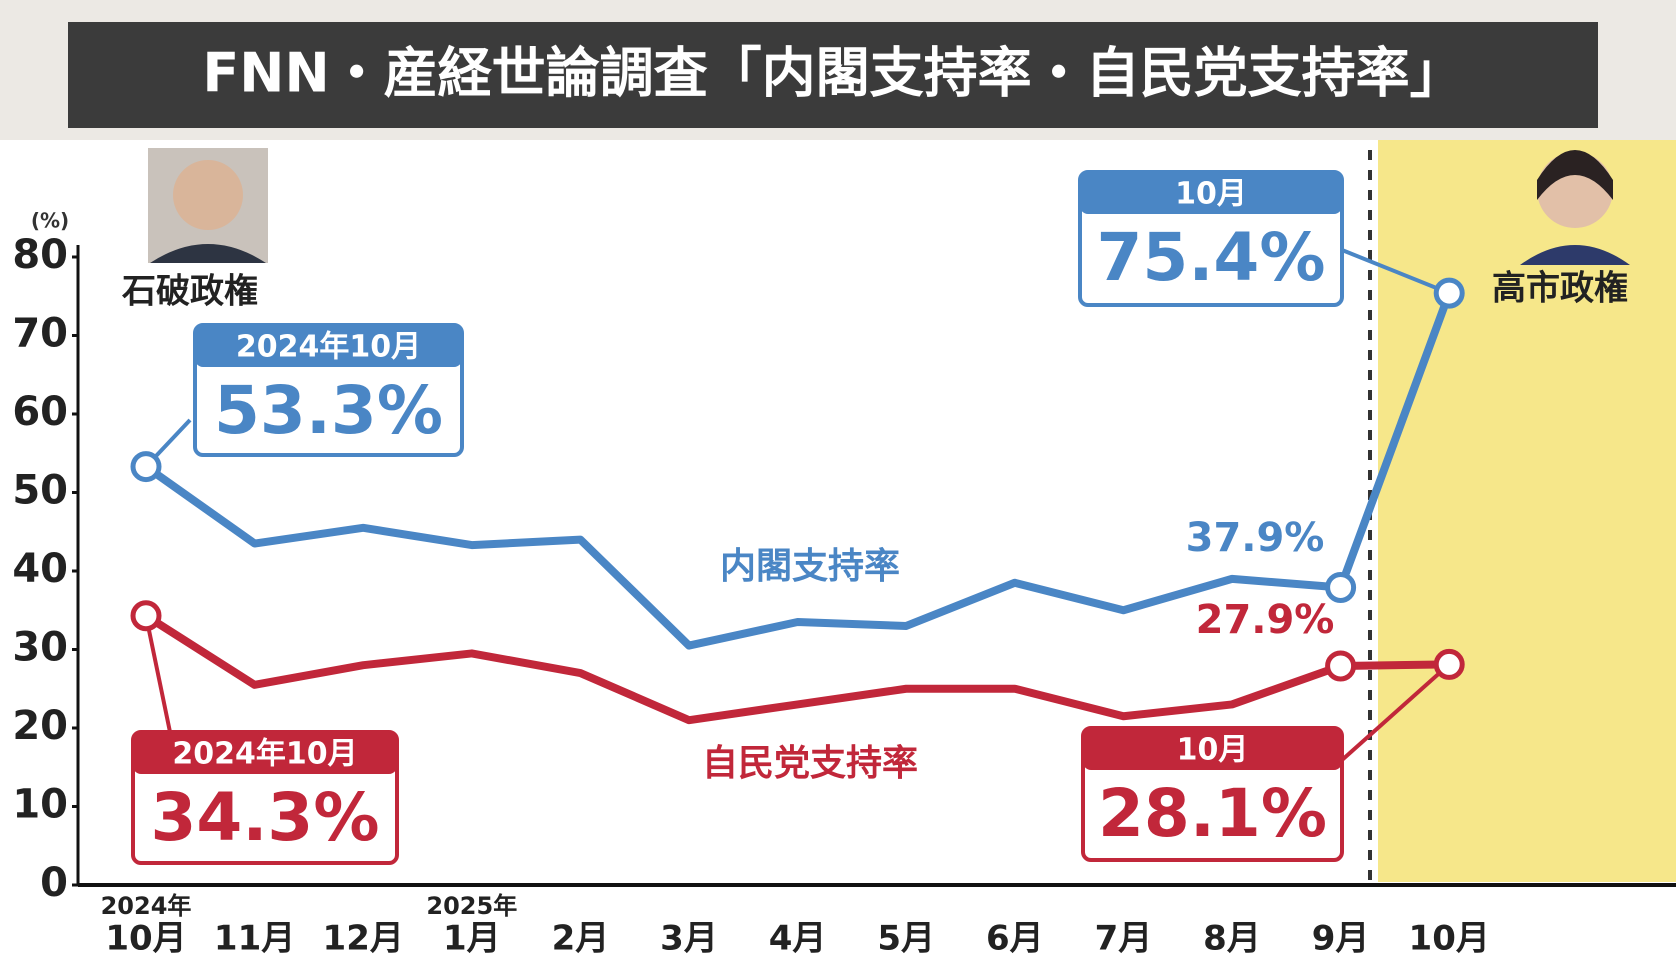 The height and width of the screenshot is (960, 1676). I want to click on x-tick-label: 8月, so click(1232, 939).